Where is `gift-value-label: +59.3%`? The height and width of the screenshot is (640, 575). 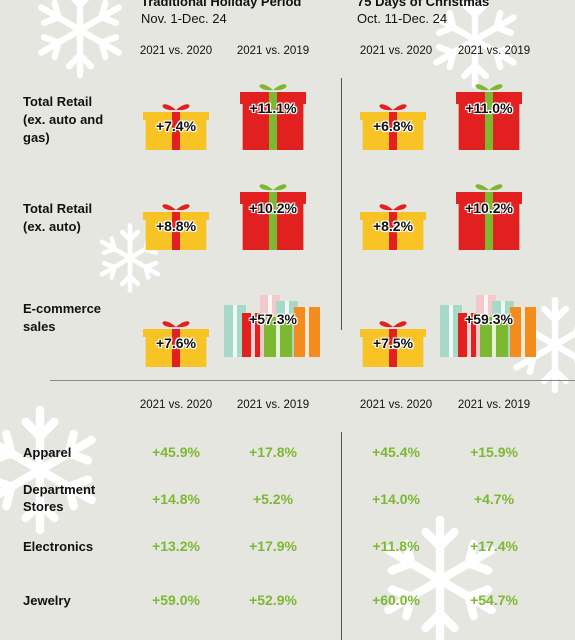 gift-value-label: +59.3% is located at coordinates (489, 319).